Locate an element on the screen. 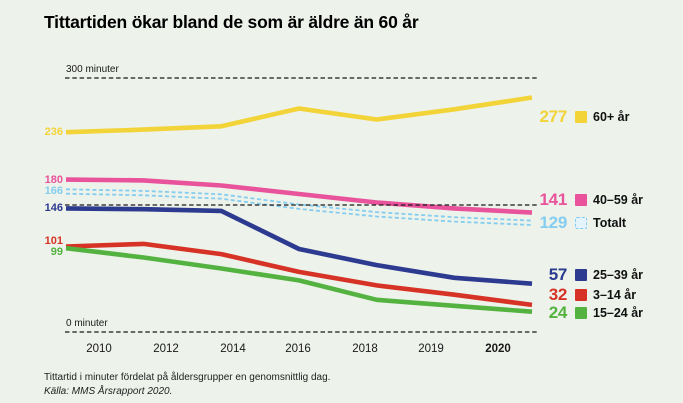 The image size is (683, 403). legend-label: 40–59 år is located at coordinates (618, 200).